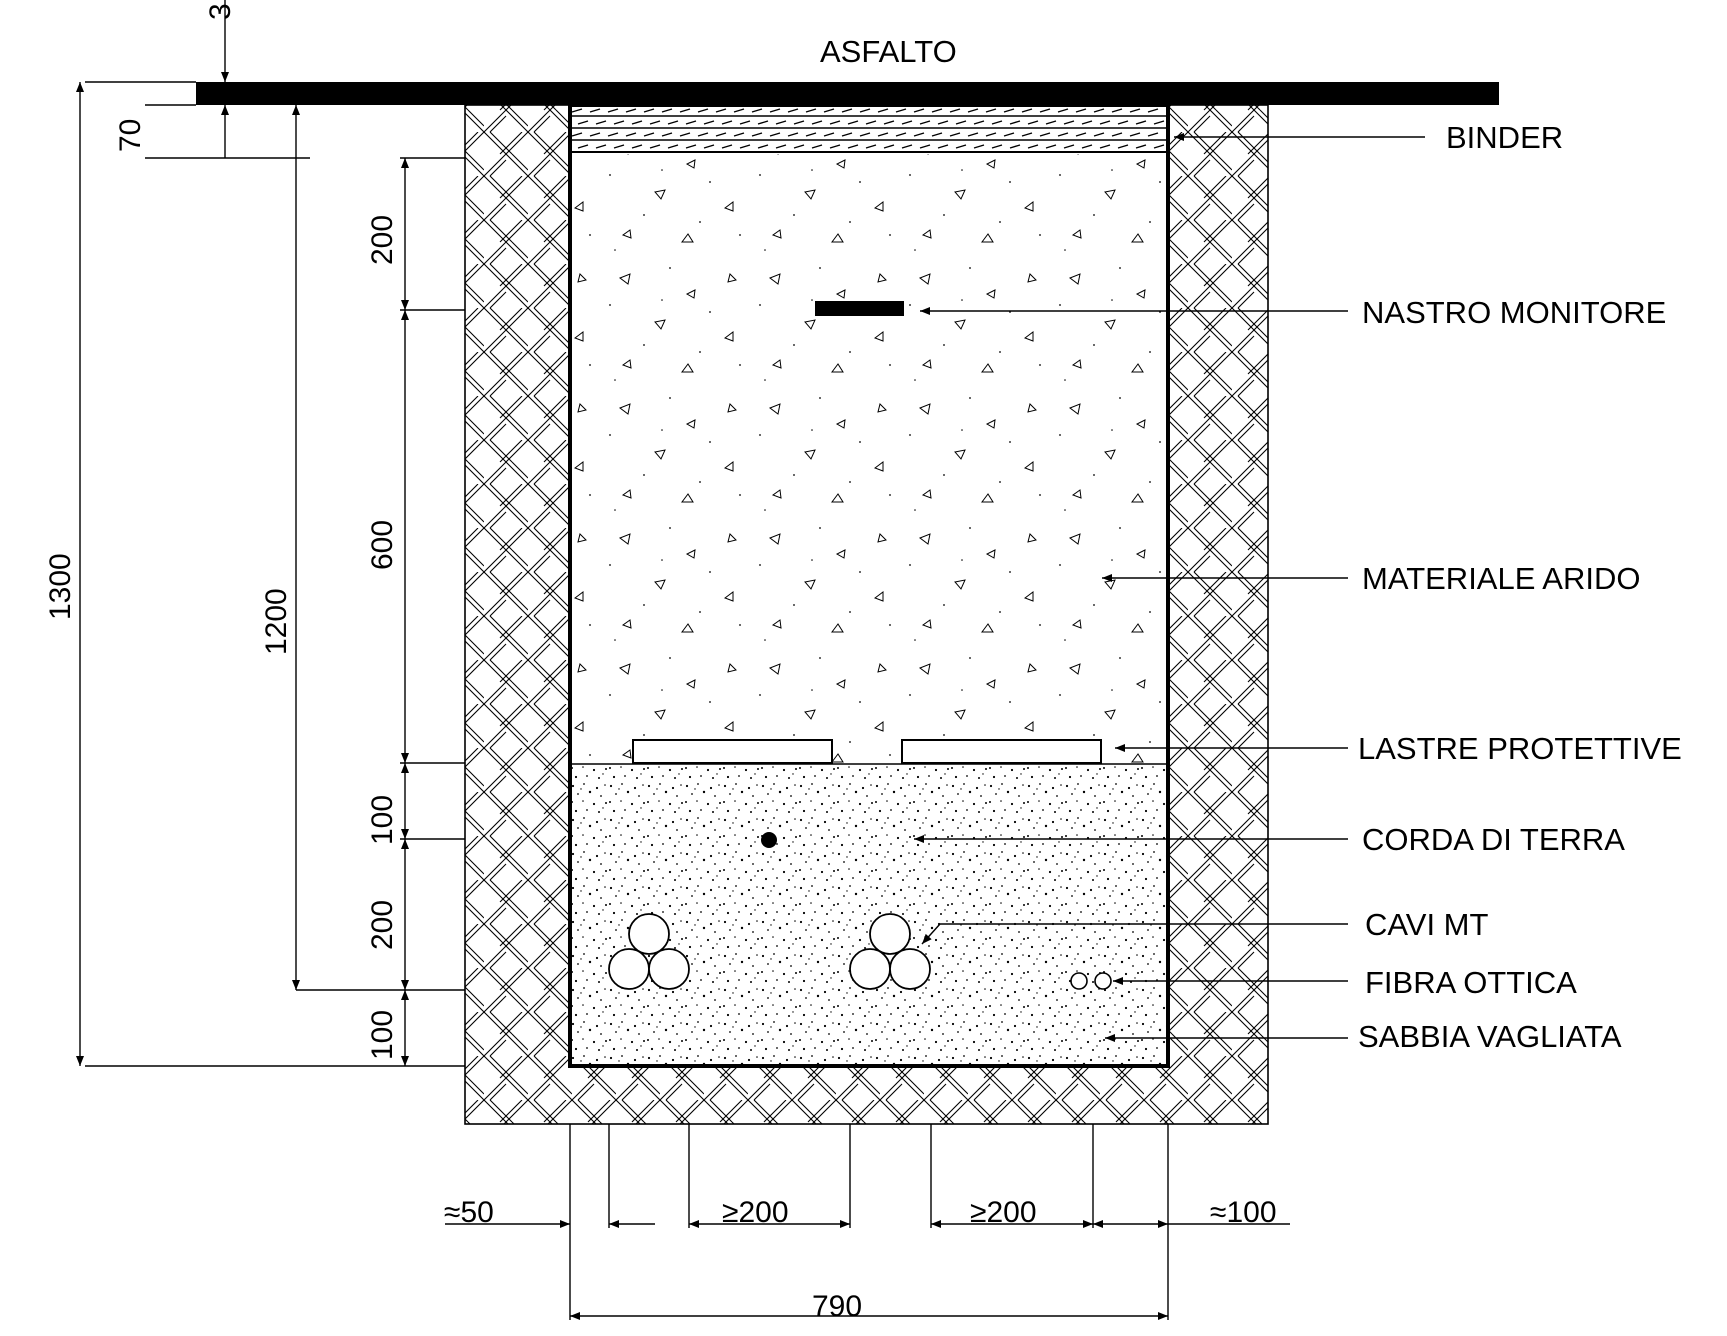 This screenshot has height=1336, width=1727. I want to click on dim-right-clearance: ≈100, so click(1243, 1212).